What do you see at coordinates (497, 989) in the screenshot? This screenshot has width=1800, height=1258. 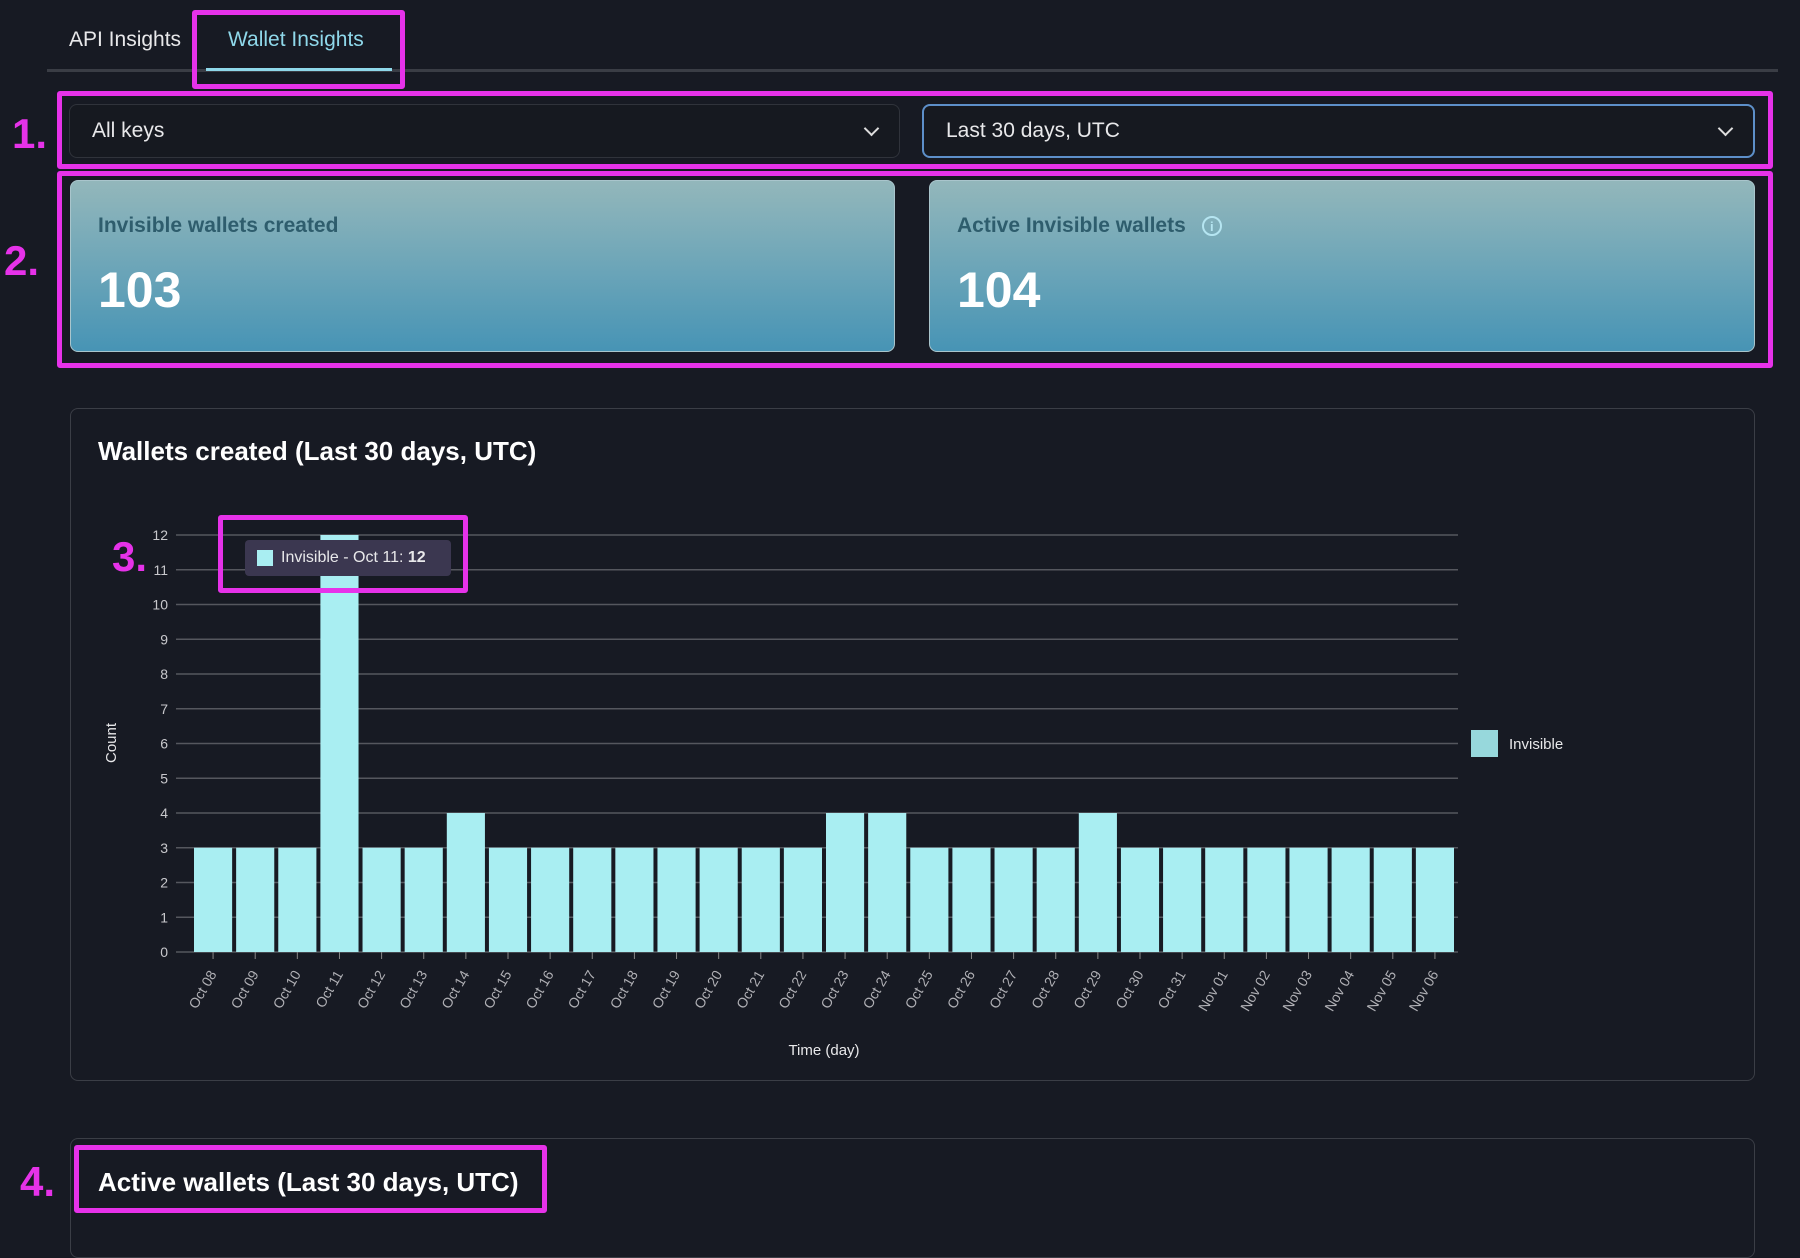 I see `x-tick-label: Oct 15` at bounding box center [497, 989].